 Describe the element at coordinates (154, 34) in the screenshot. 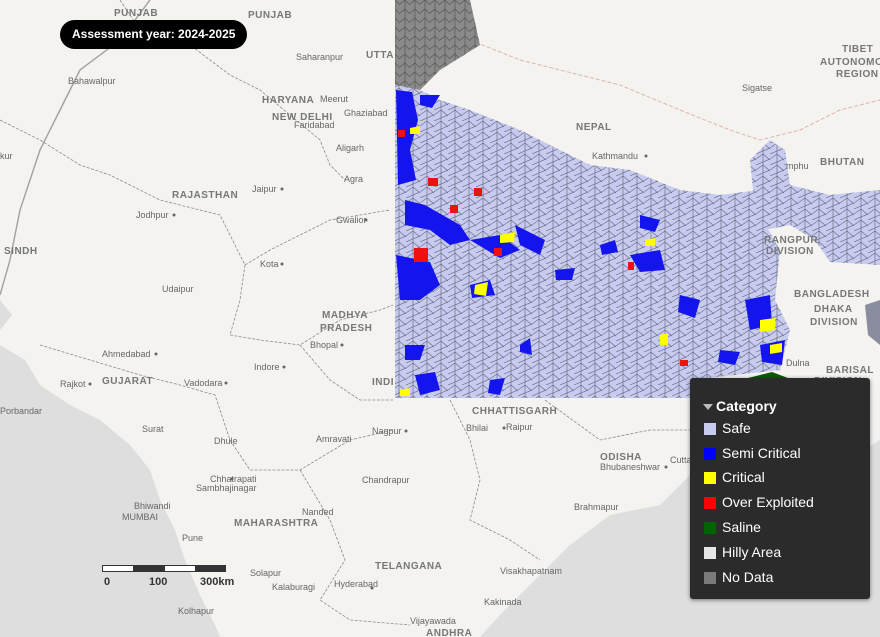

I see `assessment-year-badge: Assessment year: 2024-2025` at that location.